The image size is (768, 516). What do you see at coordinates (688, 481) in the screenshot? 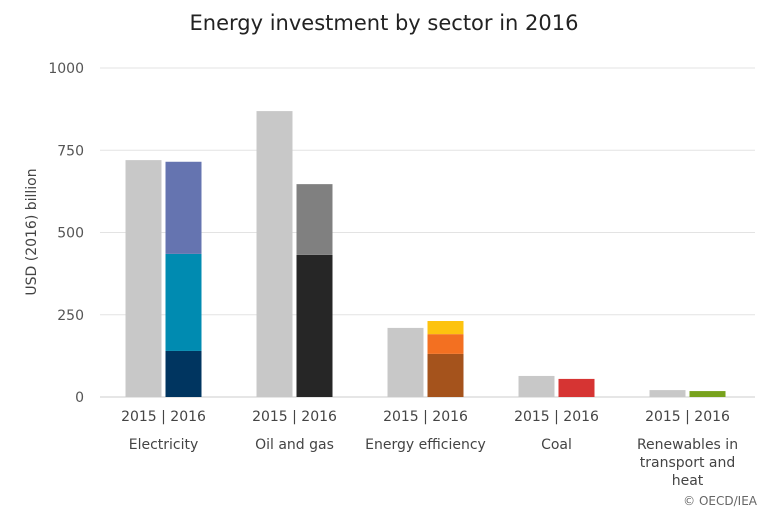
I see `category-label: heat` at bounding box center [688, 481].